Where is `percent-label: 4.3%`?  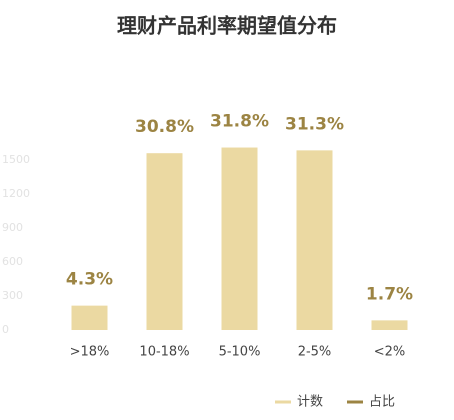 percent-label: 4.3% is located at coordinates (89, 280).